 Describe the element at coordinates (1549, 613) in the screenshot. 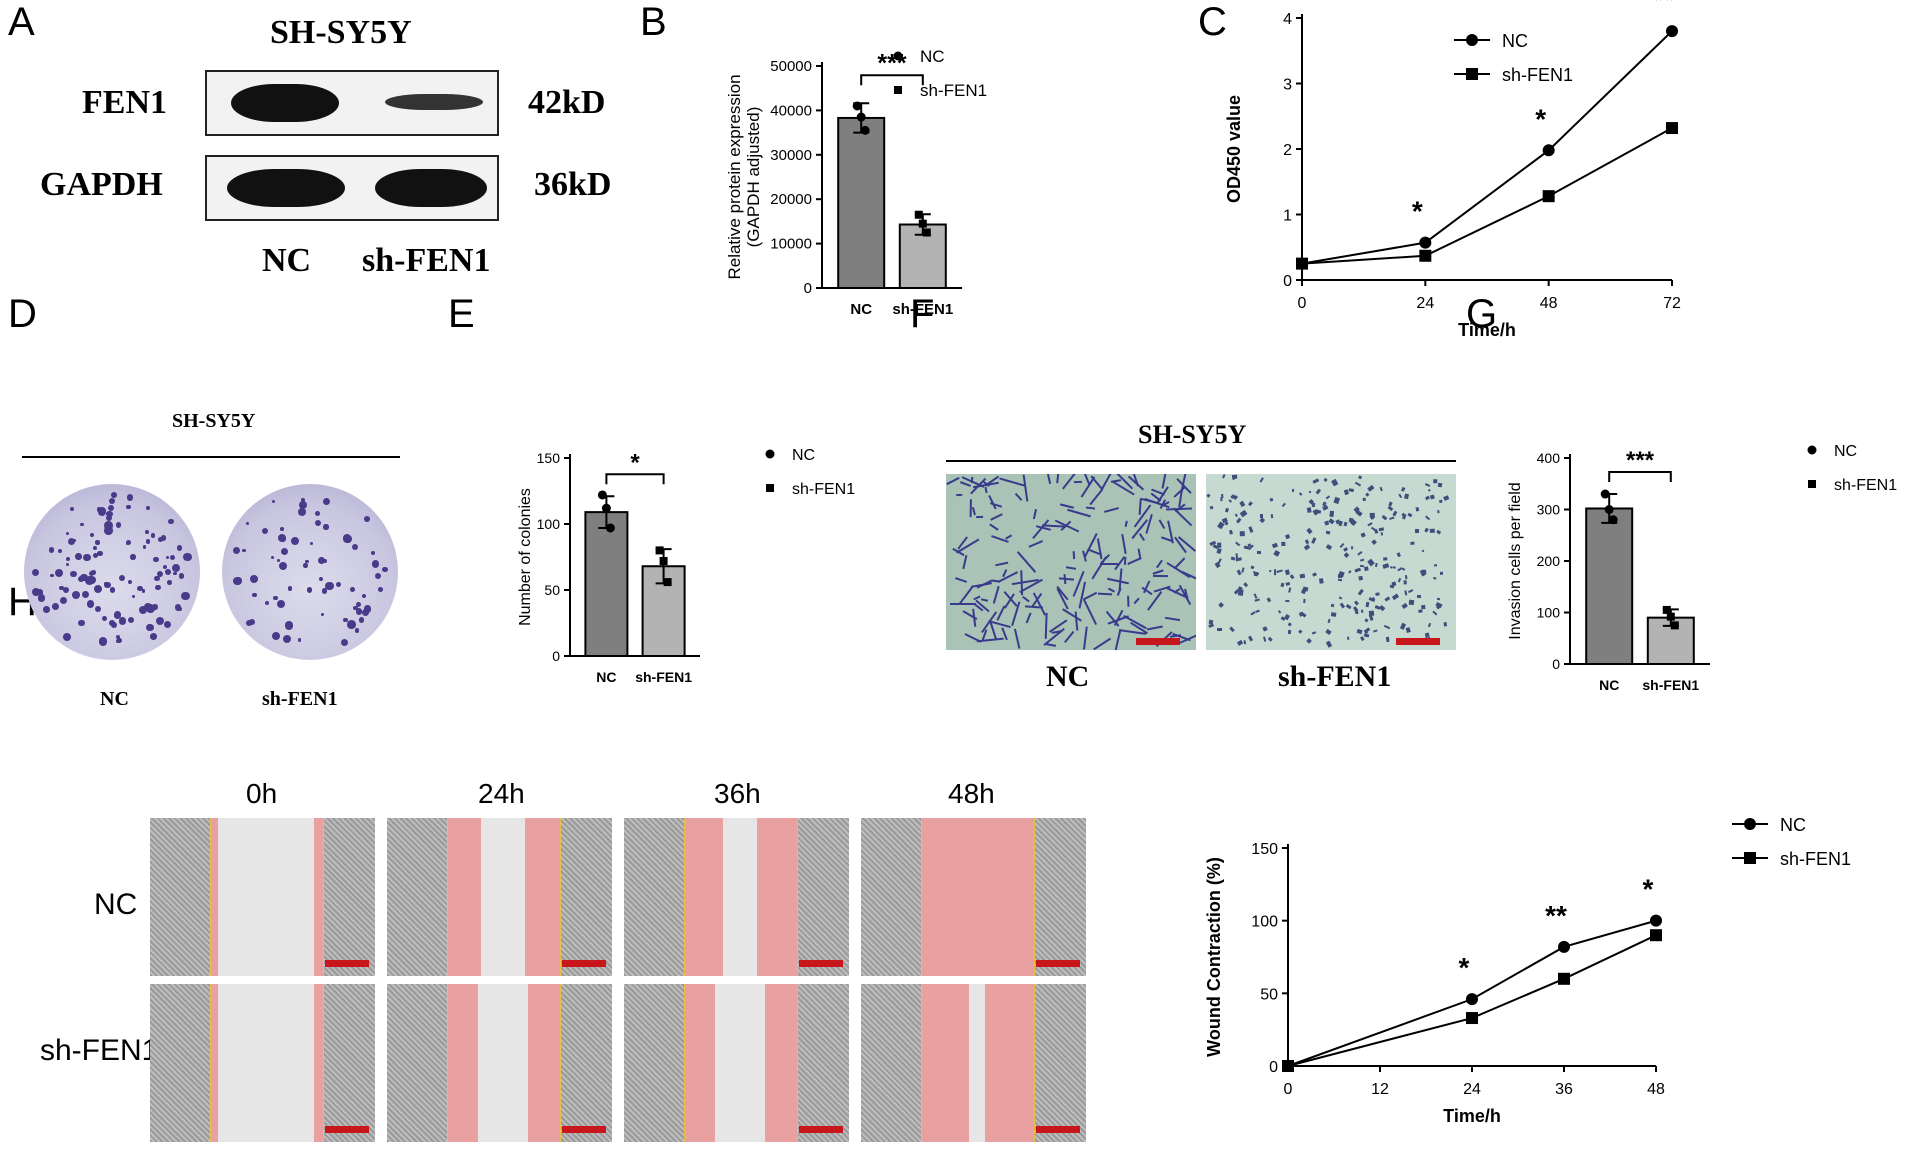

I see `y-tick-label: 100` at that location.